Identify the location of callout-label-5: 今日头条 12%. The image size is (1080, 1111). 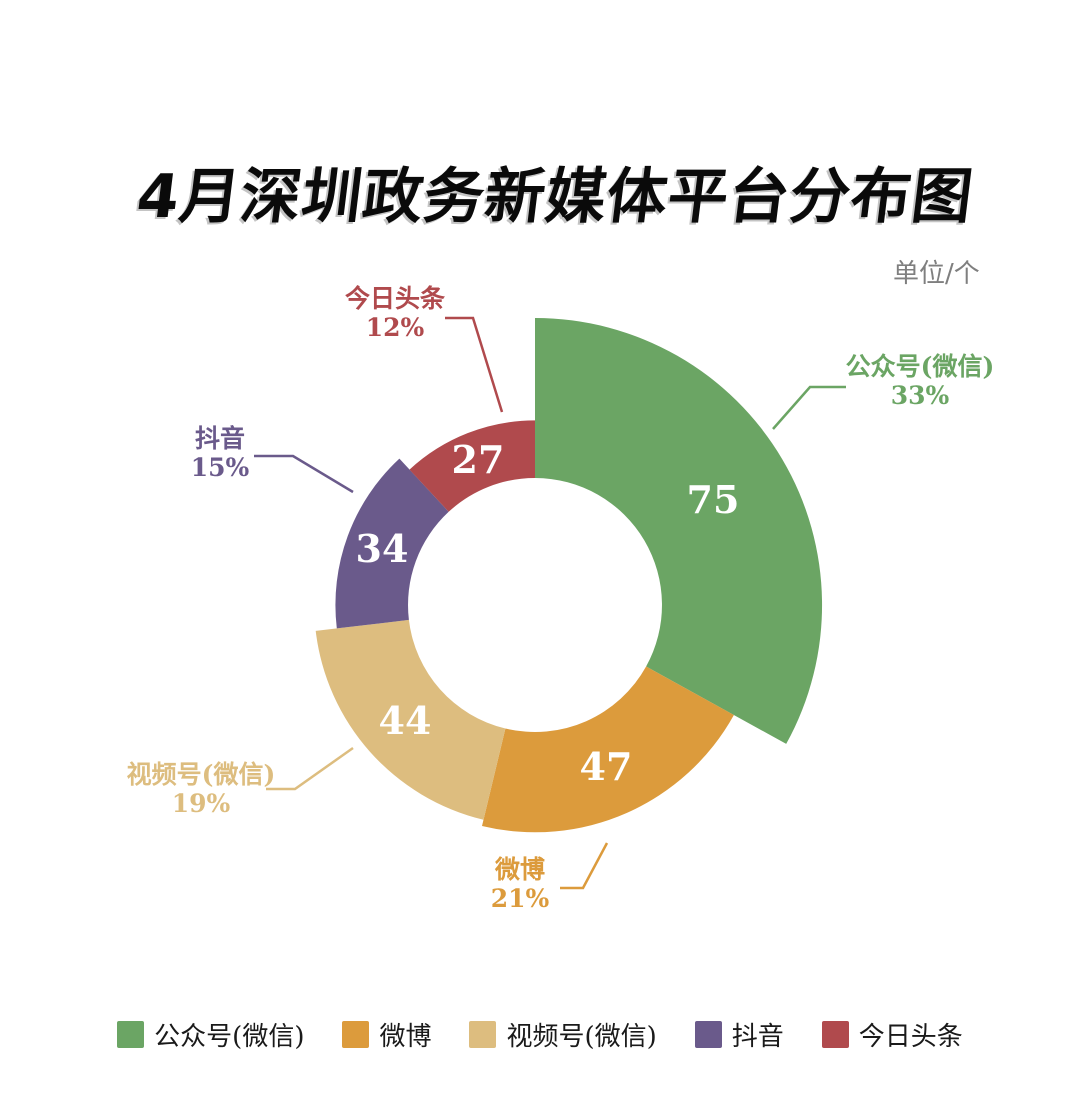
(395, 313).